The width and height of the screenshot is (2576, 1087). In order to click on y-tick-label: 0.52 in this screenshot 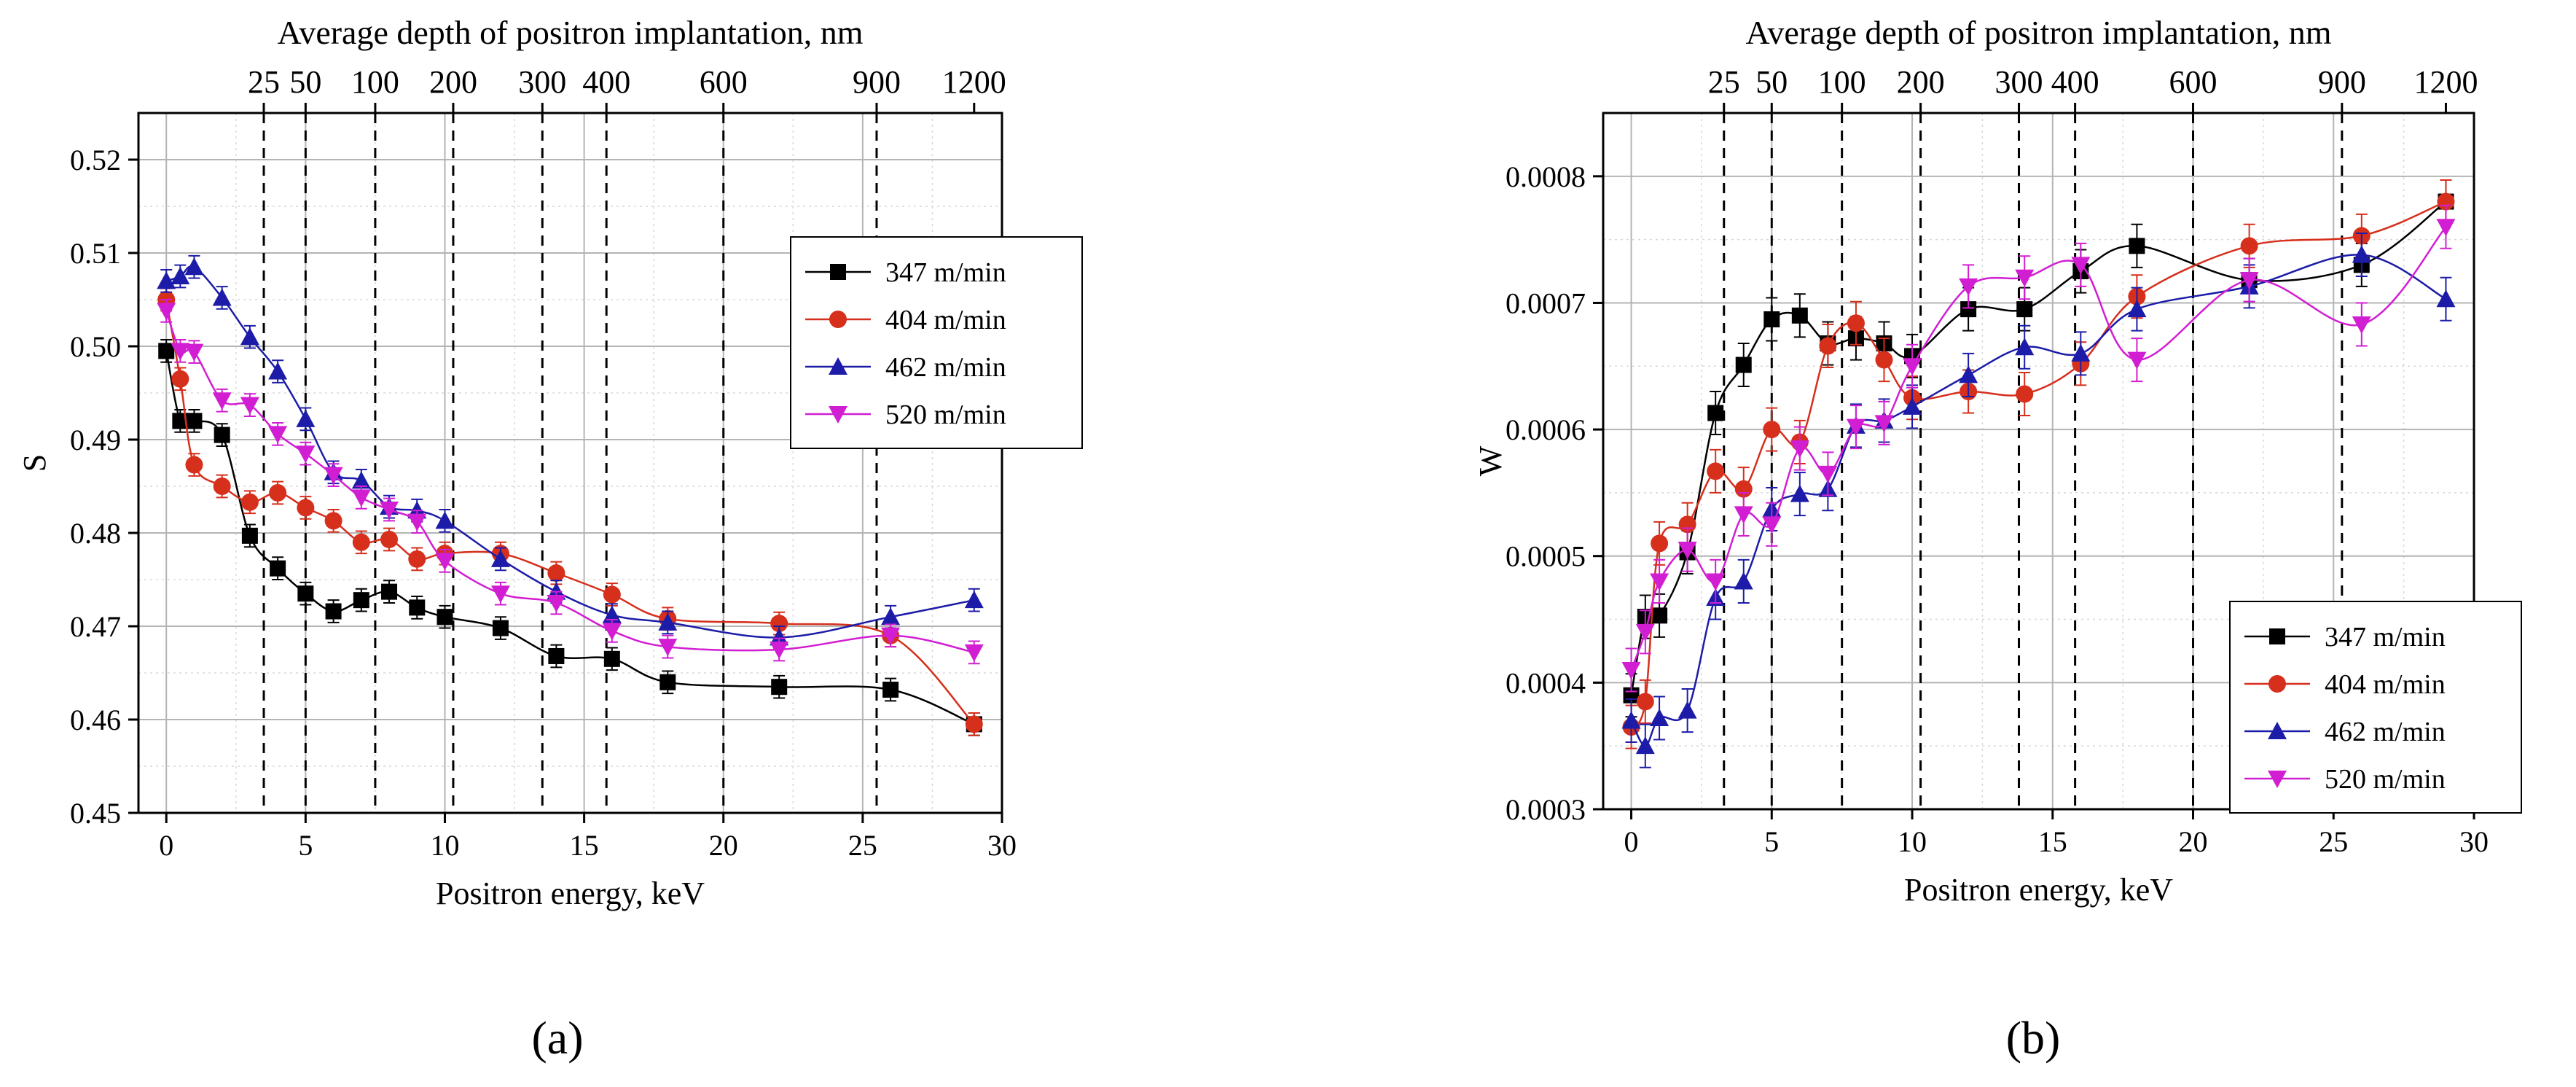, I will do `click(95, 160)`.